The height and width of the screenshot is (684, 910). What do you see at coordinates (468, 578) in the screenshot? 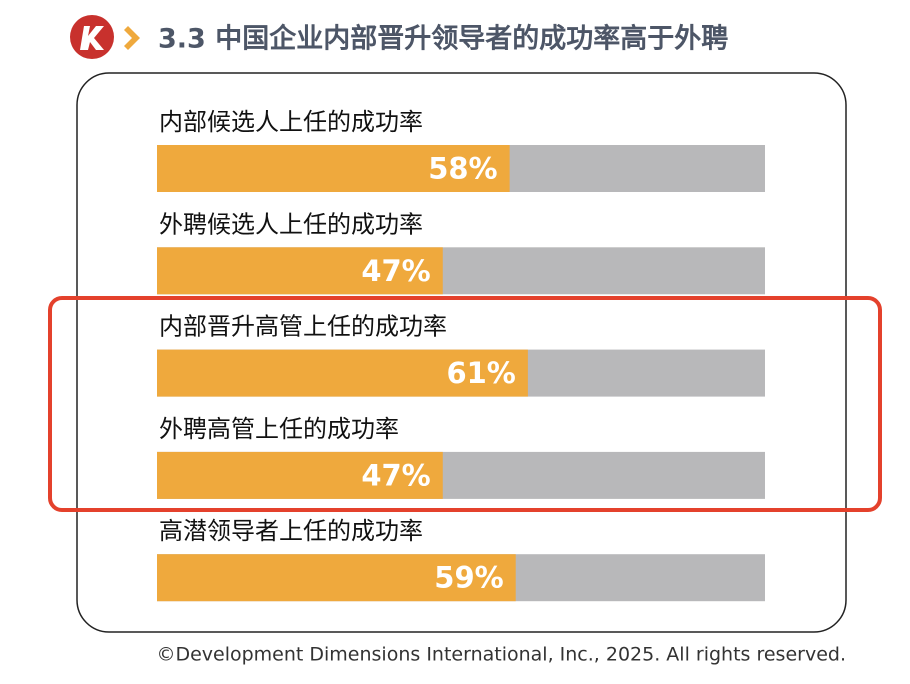
I see `value-label: 59%` at bounding box center [468, 578].